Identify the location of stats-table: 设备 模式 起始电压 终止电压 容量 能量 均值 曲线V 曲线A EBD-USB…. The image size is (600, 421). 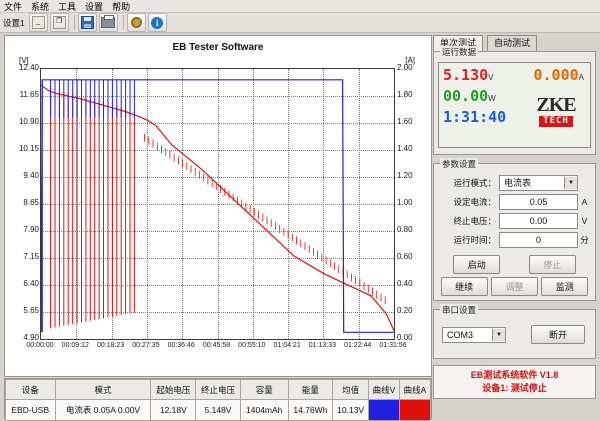
(218, 399).